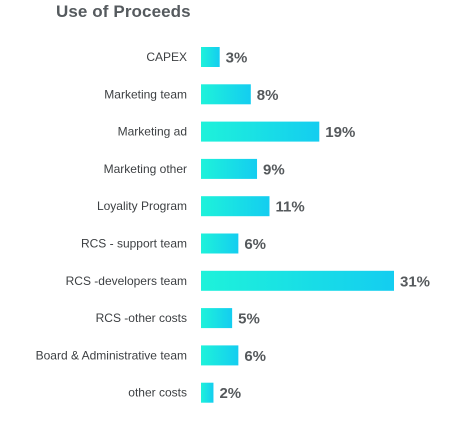 This screenshot has width=457, height=438. What do you see at coordinates (145, 94) in the screenshot?
I see `category-label-1: Marketing team` at bounding box center [145, 94].